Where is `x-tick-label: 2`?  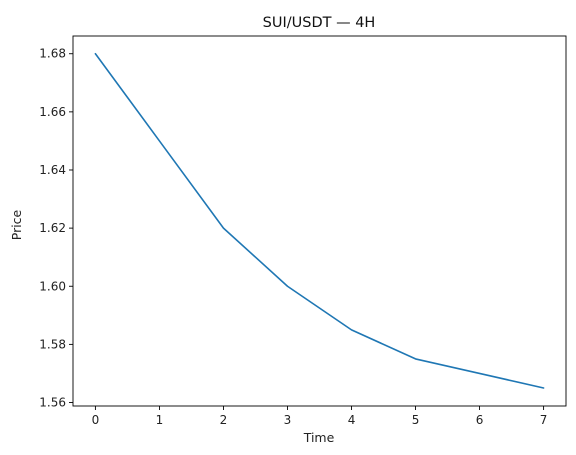 x-tick-label: 2 is located at coordinates (224, 420).